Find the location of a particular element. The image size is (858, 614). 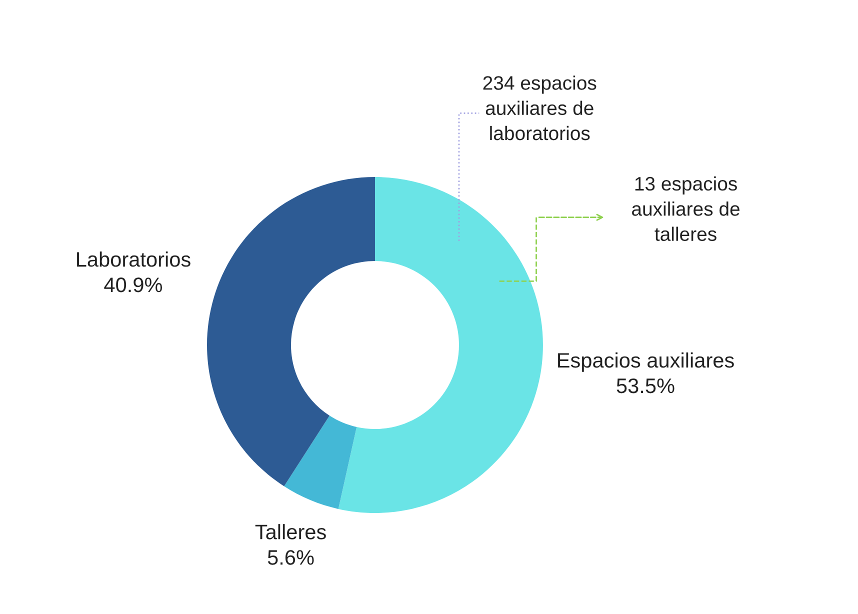

slice-label: Laboratorios is located at coordinates (133, 259).